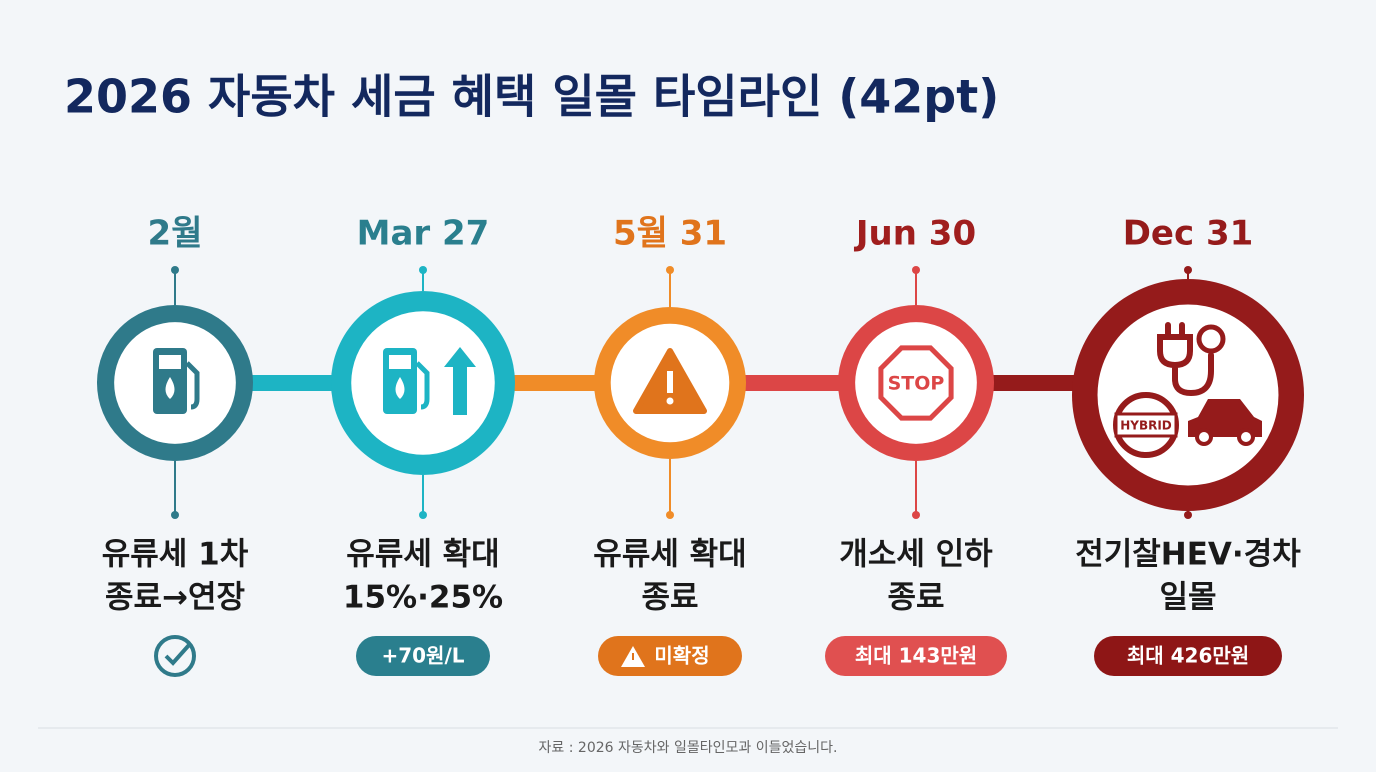 Image resolution: width=1376 pixels, height=772 pixels. Describe the element at coordinates (1185, 359) in the screenshot. I see `plug-icon` at that location.